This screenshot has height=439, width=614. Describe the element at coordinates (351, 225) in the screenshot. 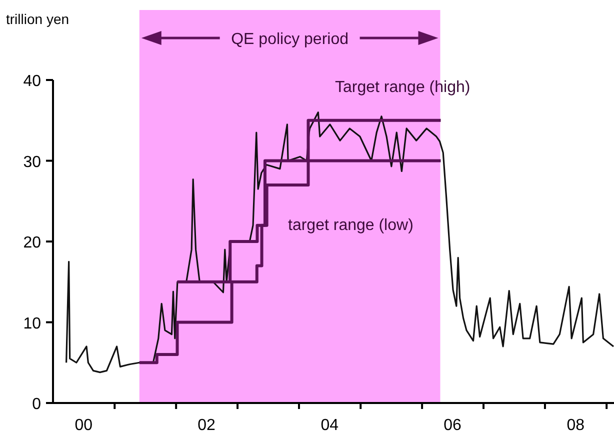

I see `annotation: target range (low)` at that location.